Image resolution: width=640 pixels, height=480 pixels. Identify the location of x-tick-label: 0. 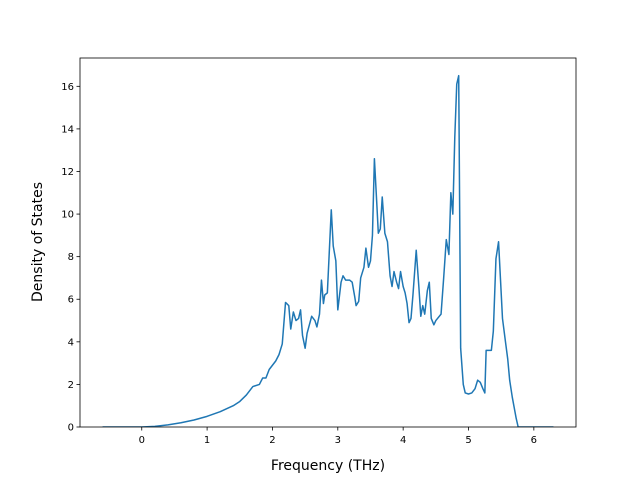
(142, 440).